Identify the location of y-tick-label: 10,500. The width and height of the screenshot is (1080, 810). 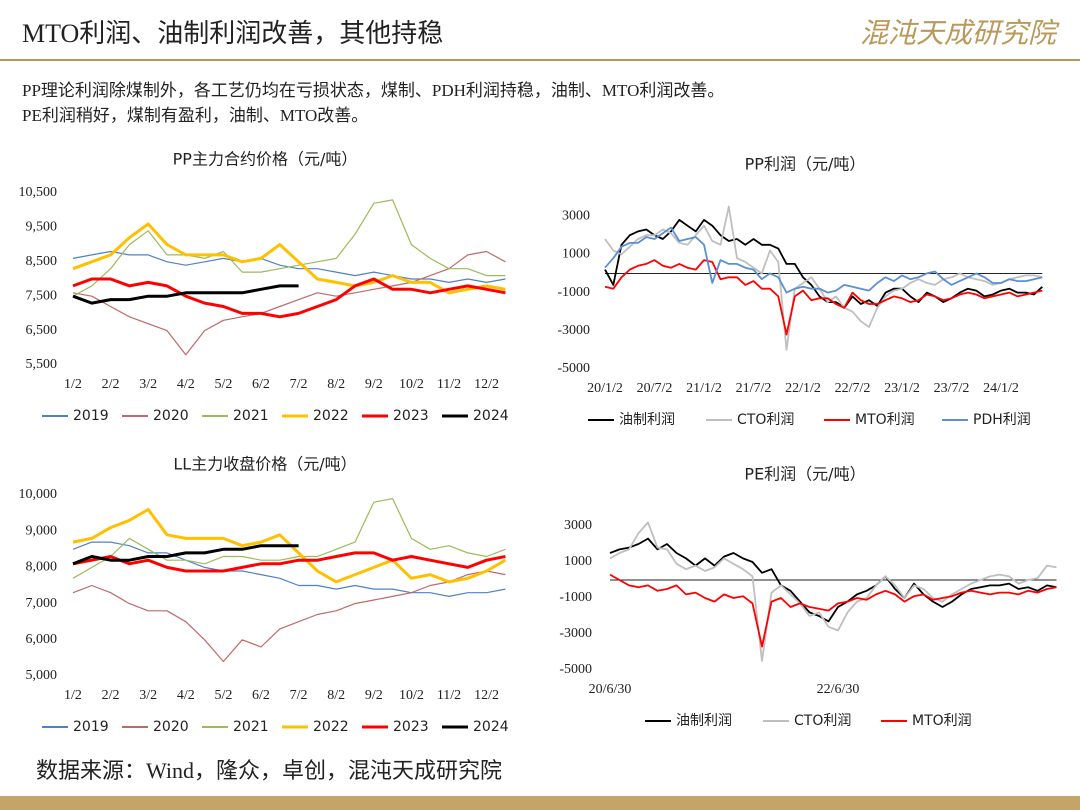
(38, 192).